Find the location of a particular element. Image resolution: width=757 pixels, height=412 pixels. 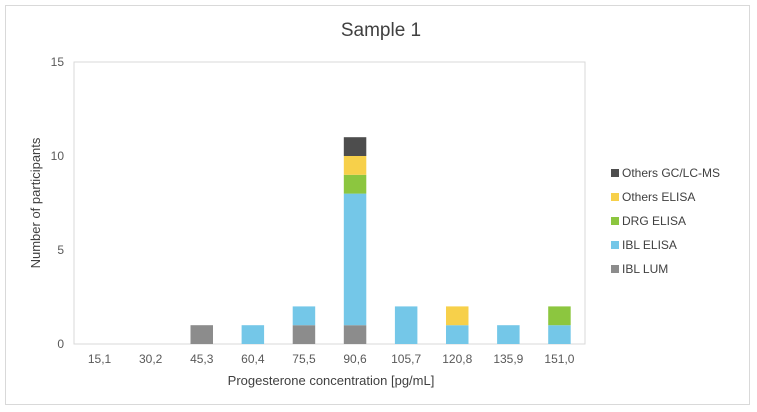

x-tick-label: 75,5 is located at coordinates (304, 359).